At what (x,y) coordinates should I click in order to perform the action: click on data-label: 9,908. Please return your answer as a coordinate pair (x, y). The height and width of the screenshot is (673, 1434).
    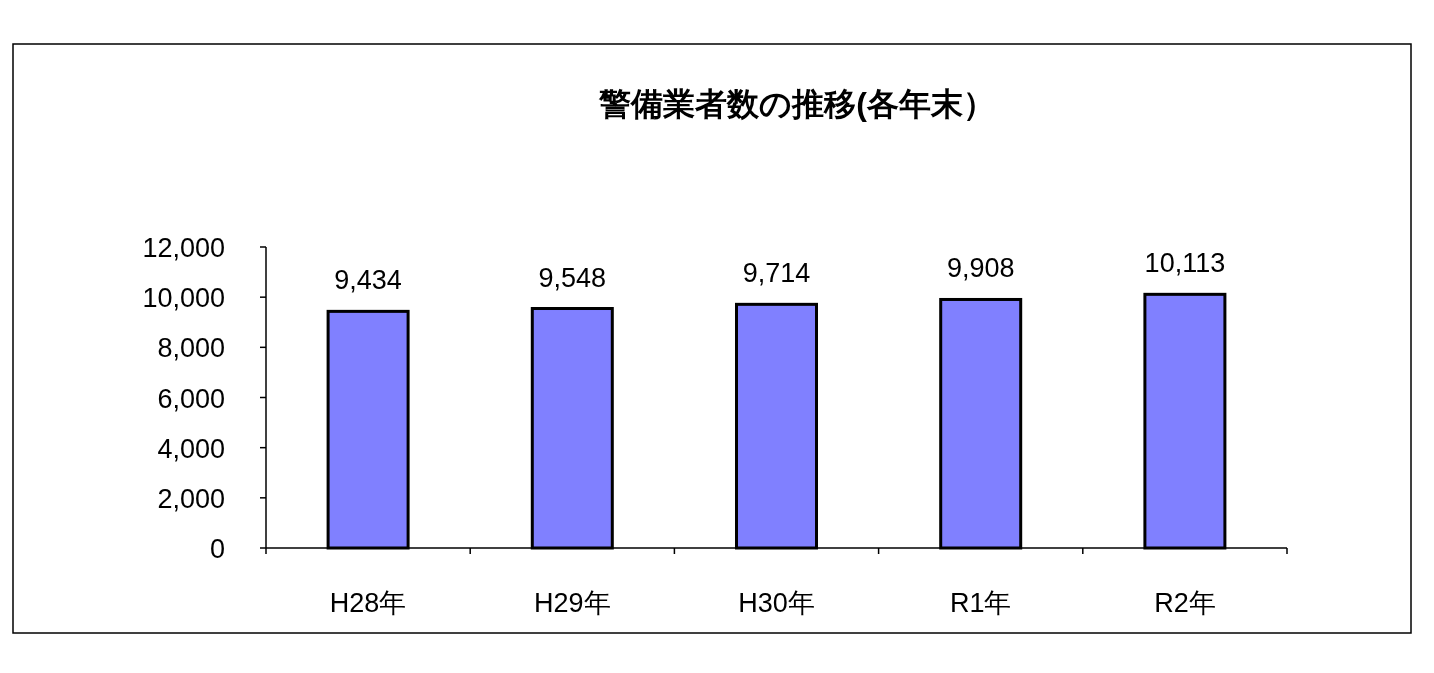
    Looking at the image, I should click on (980, 268).